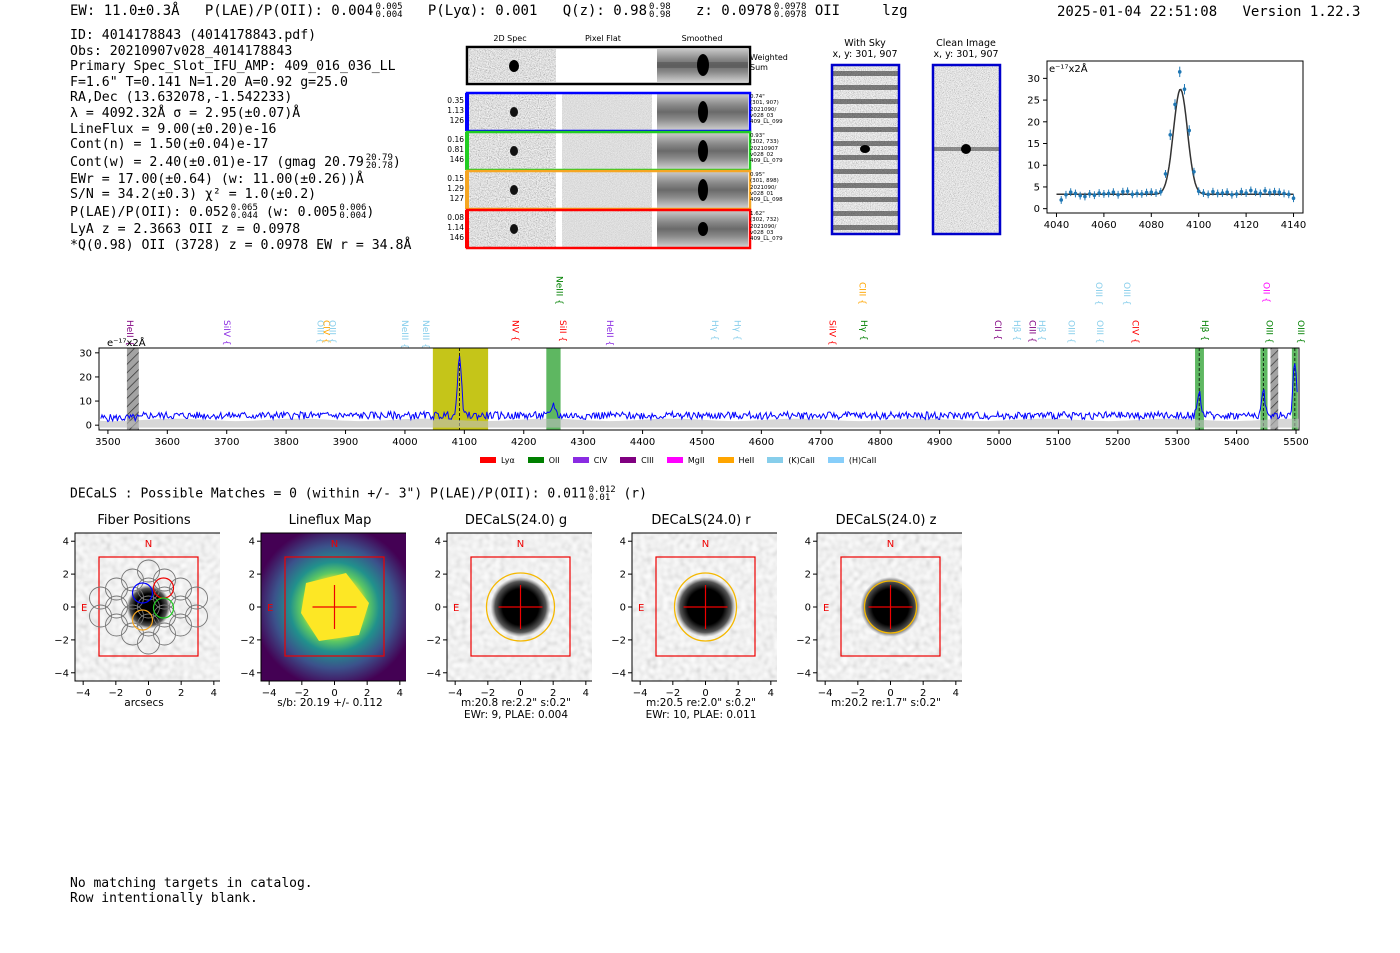 Image resolution: width=1400 pixels, height=953 pixels. What do you see at coordinates (523, 442) in the screenshot?
I see `spectrum-x-tick-label: 4200` at bounding box center [523, 442].